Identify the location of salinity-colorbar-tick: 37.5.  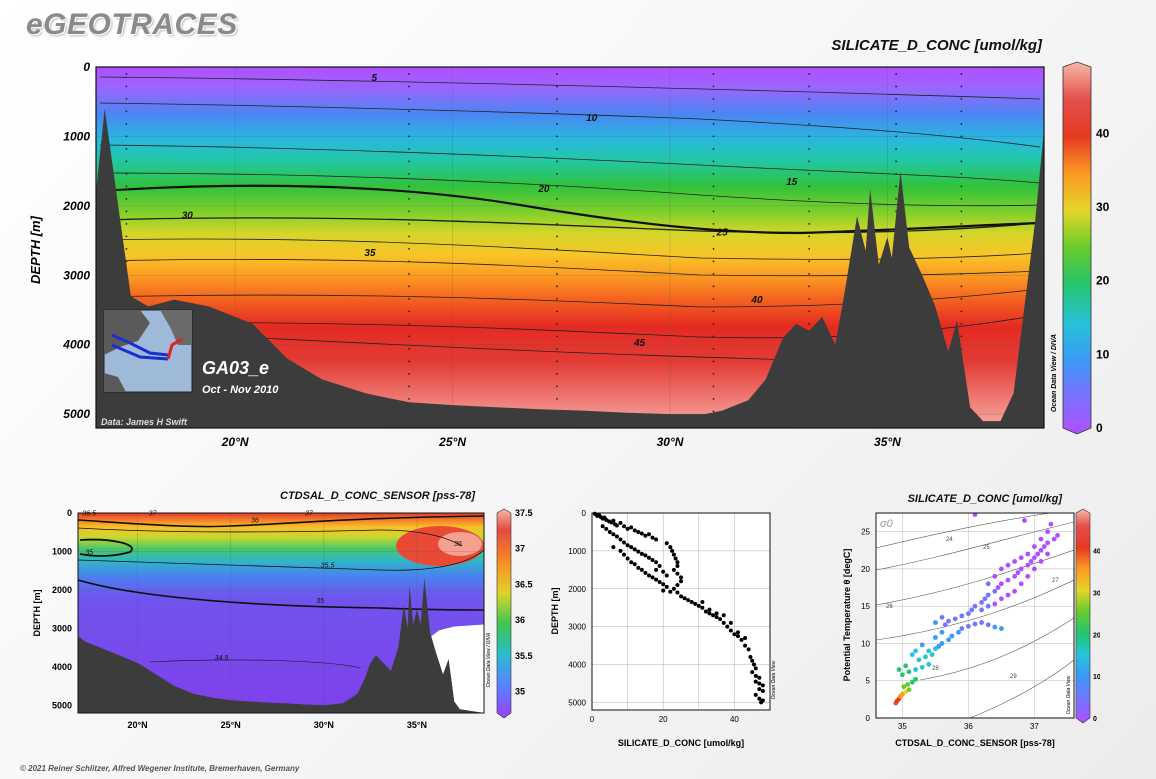
(524, 513).